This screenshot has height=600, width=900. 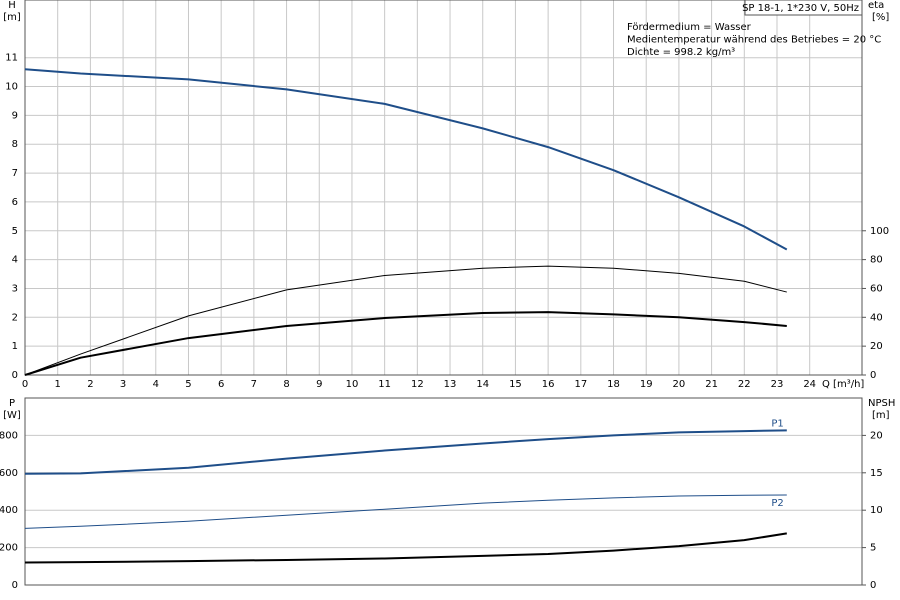 I want to click on y2-axis-unit: [%], so click(x=880, y=17).